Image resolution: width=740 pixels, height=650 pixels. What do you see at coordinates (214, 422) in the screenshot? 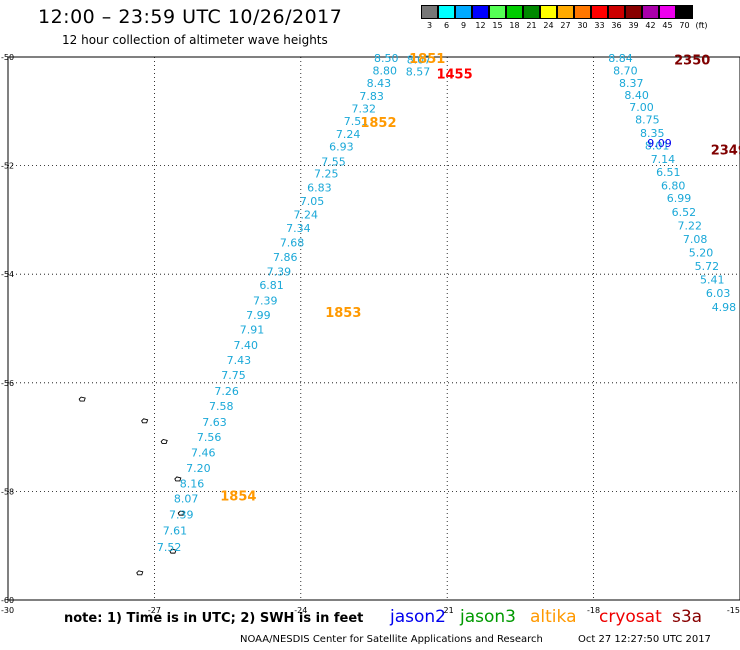
I see `wave-height-value: 7.63` at bounding box center [214, 422].